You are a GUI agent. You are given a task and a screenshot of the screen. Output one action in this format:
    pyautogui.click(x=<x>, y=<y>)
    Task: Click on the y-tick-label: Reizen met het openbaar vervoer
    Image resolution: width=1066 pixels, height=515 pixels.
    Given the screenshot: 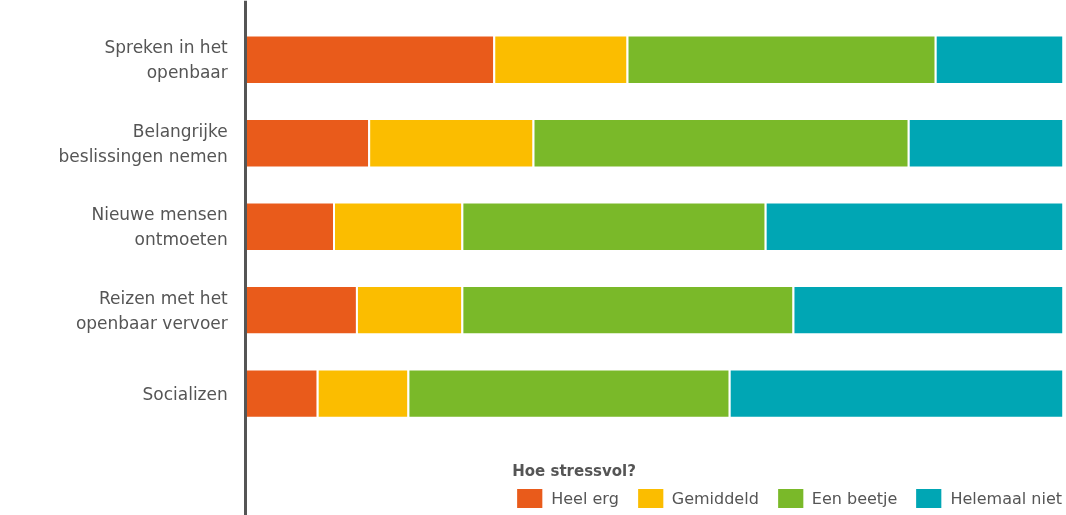 What is the action you would take?
    pyautogui.click(x=152, y=310)
    